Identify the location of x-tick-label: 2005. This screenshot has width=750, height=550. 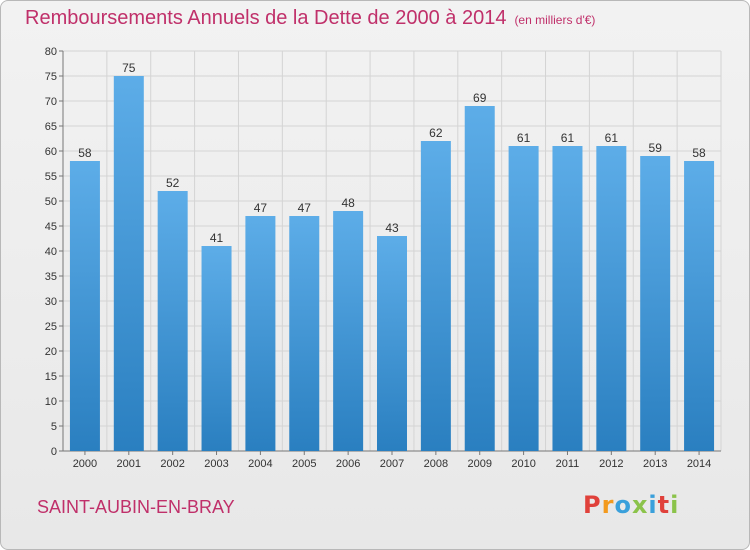
(304, 464).